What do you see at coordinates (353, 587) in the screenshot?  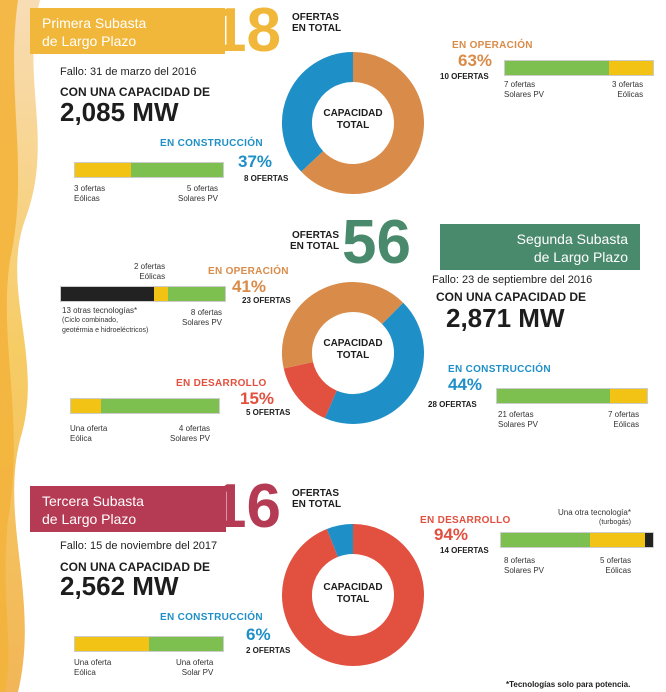 I see `auction3-center-1: CAPACIDAD` at bounding box center [353, 587].